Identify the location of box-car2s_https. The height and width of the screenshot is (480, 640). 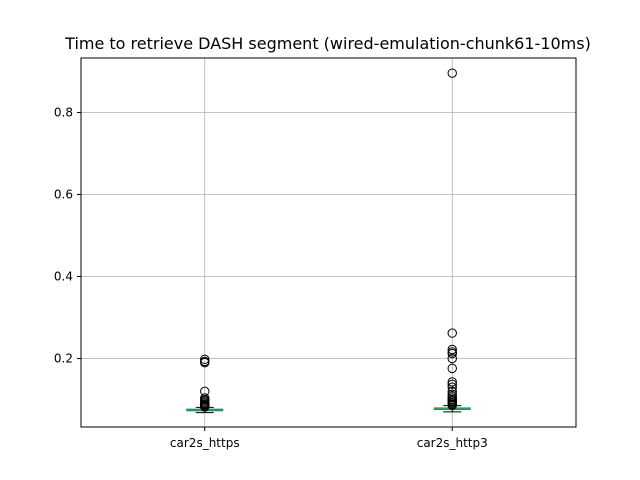
(205, 384).